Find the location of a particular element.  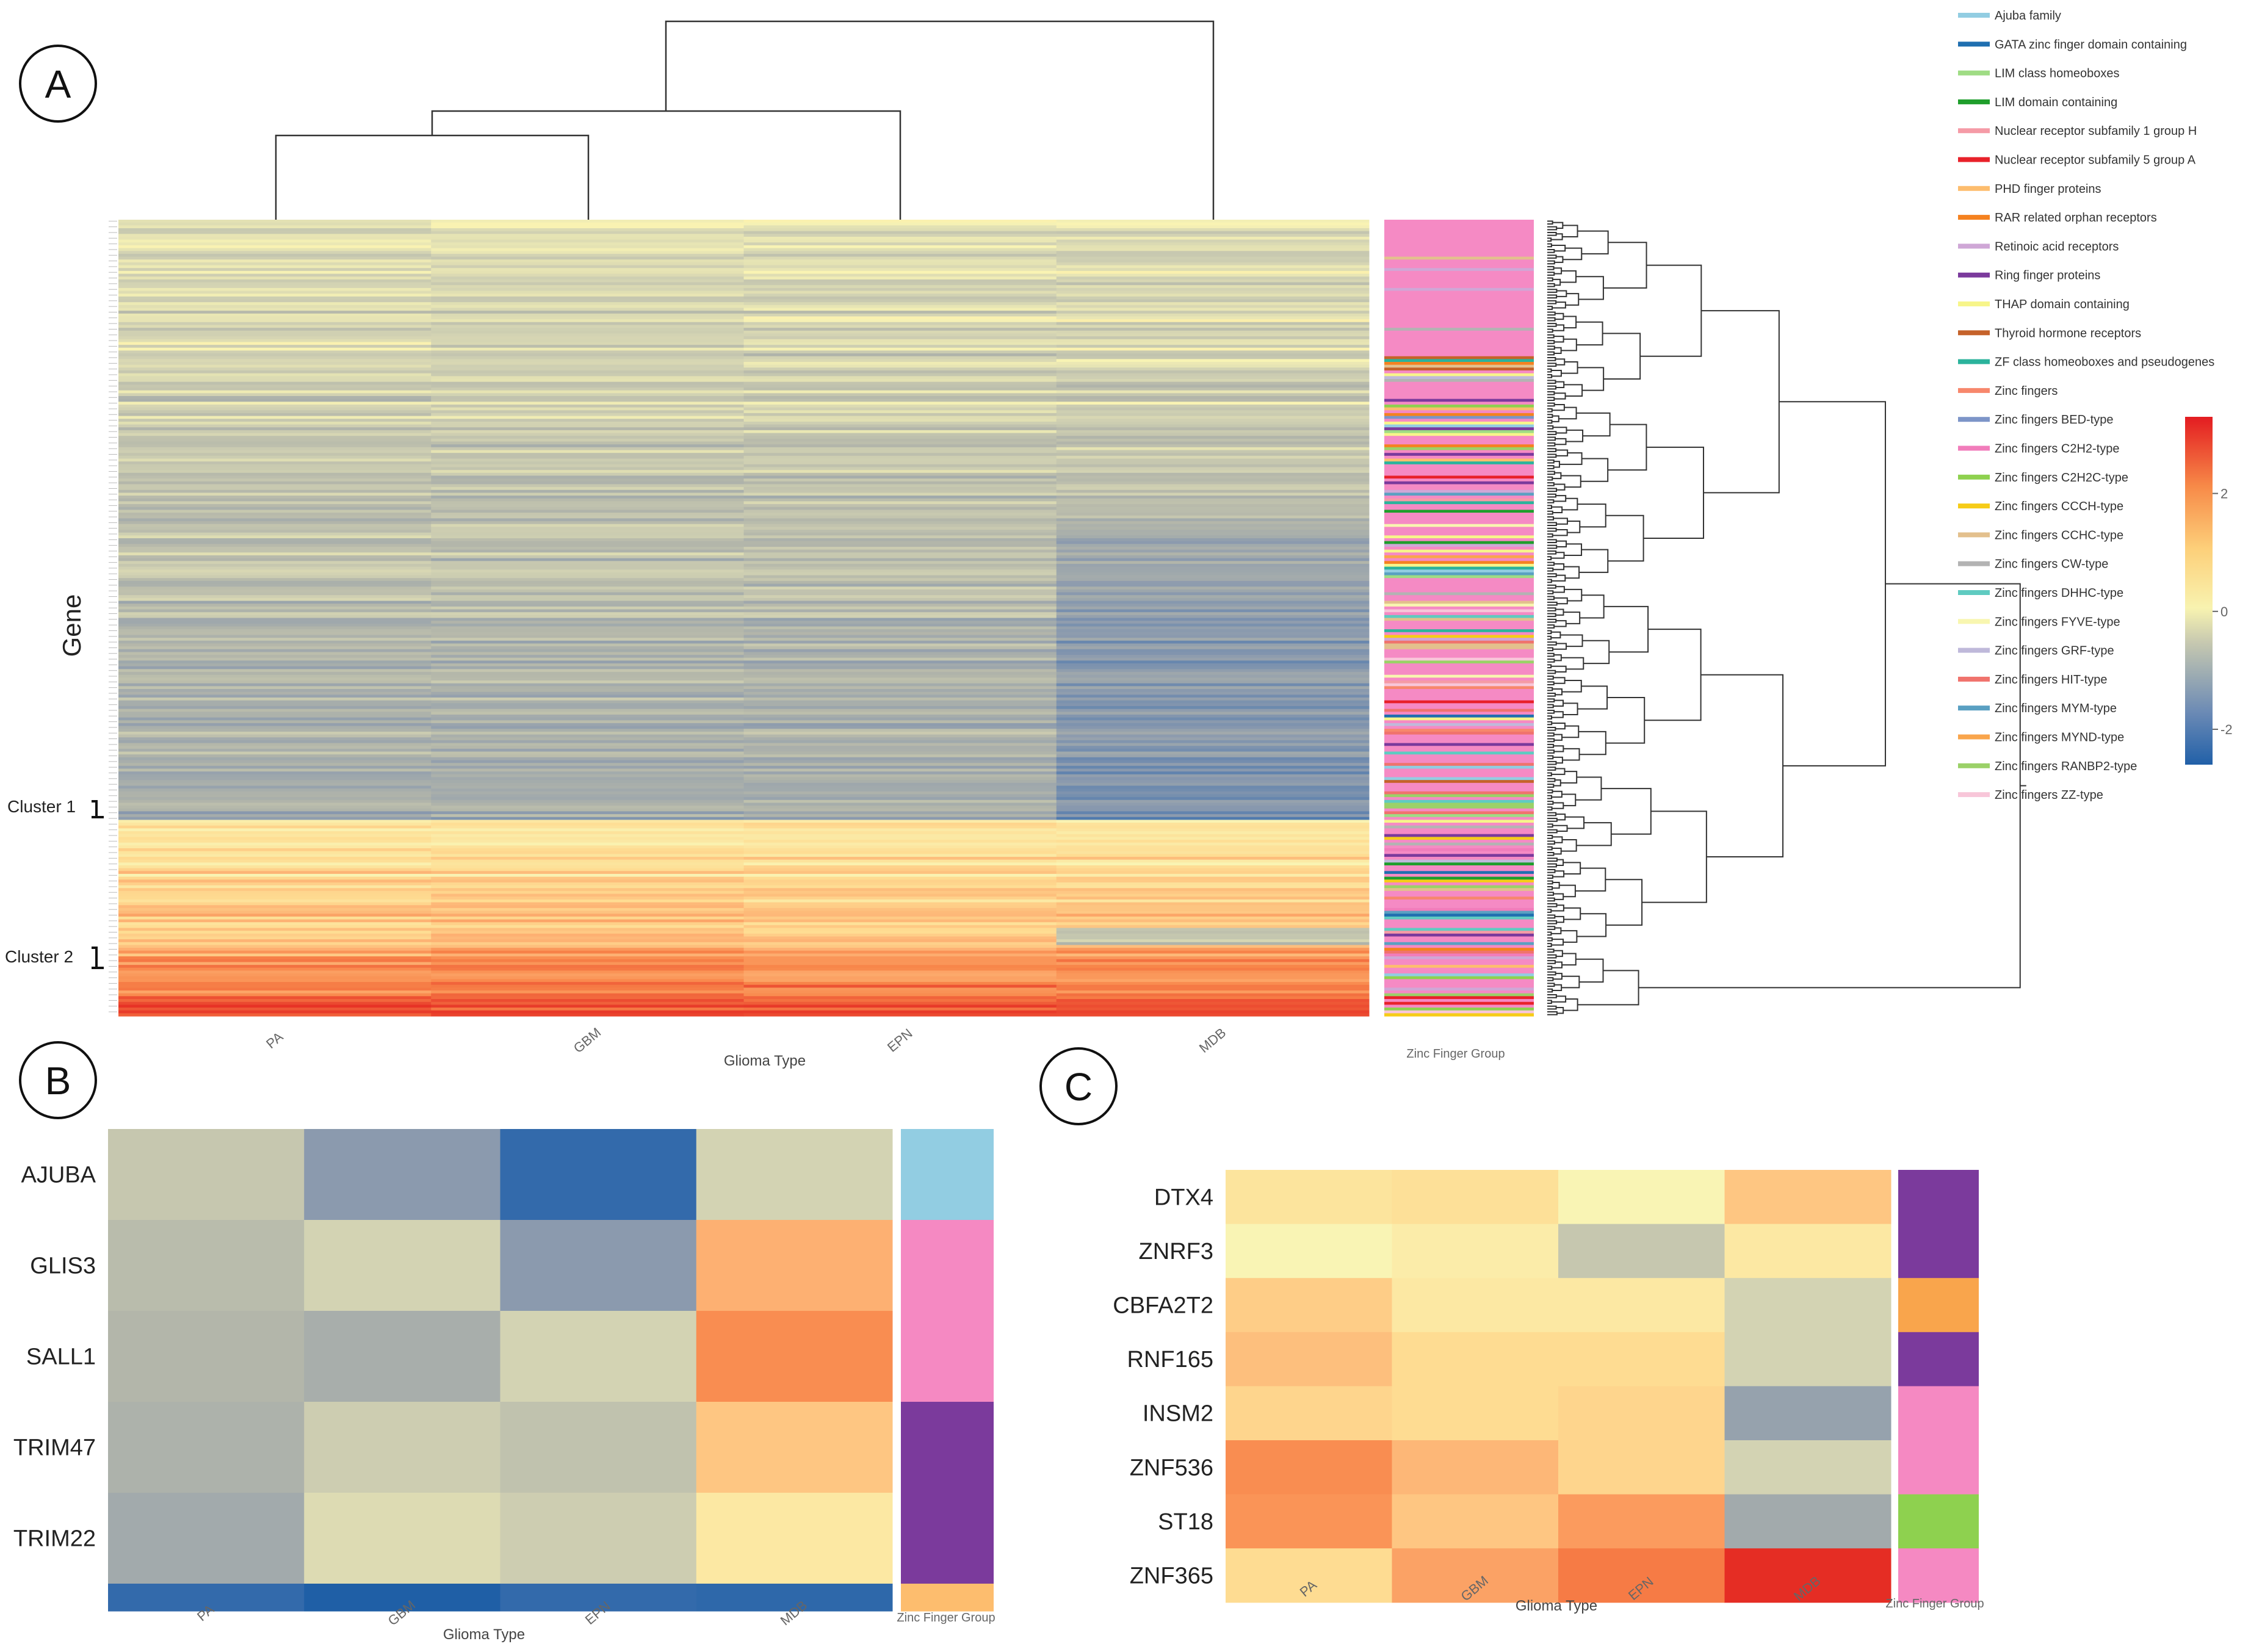

legend-entry: PHD finger proteins is located at coordinates (2048, 189).